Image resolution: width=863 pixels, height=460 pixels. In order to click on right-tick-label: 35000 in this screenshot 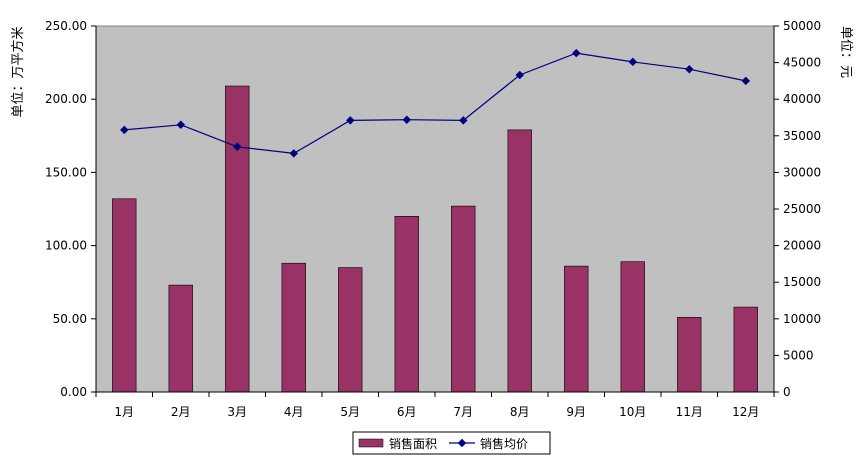, I will do `click(802, 136)`.